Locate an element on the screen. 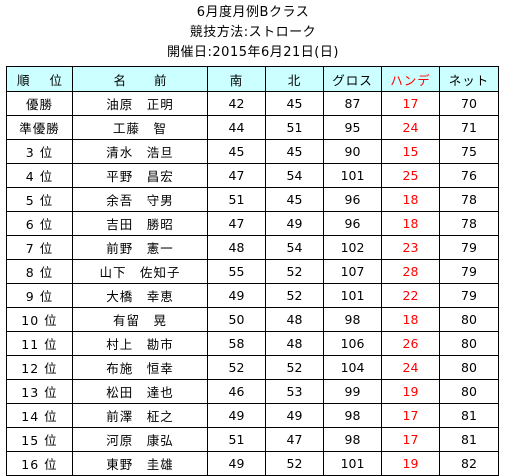 This screenshot has height=476, width=506. table-row: 16 位東野 圭雄 49 52 101 19 82 is located at coordinates (252, 463).